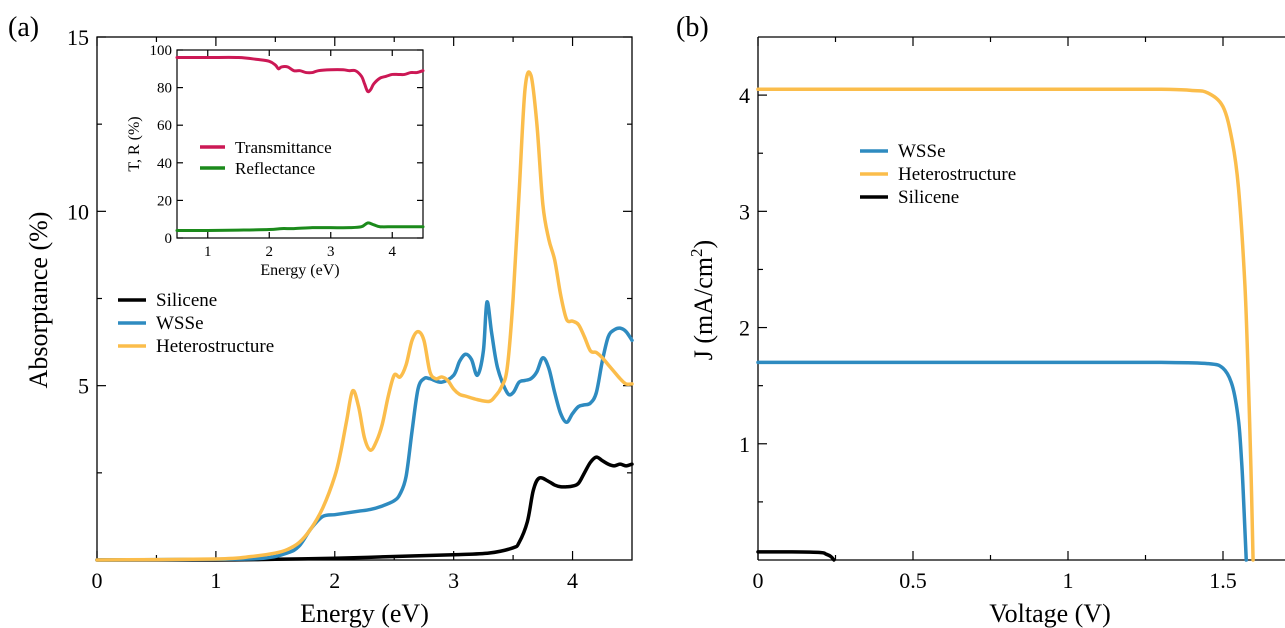 The height and width of the screenshot is (628, 1285). I want to click on panel-a-ylabel: Absorptance (%), so click(38, 300).